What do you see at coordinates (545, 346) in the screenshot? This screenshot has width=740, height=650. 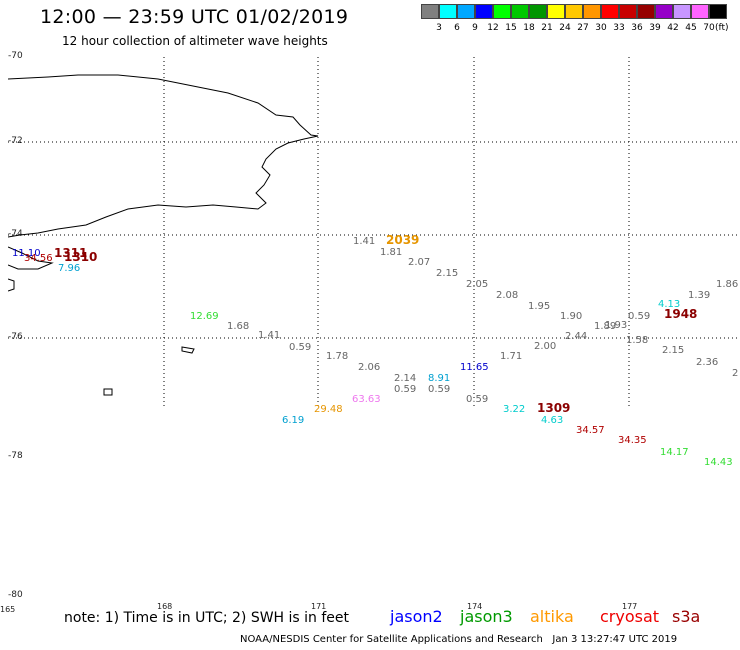 I see `wave-height-label: 2.00` at bounding box center [545, 346].